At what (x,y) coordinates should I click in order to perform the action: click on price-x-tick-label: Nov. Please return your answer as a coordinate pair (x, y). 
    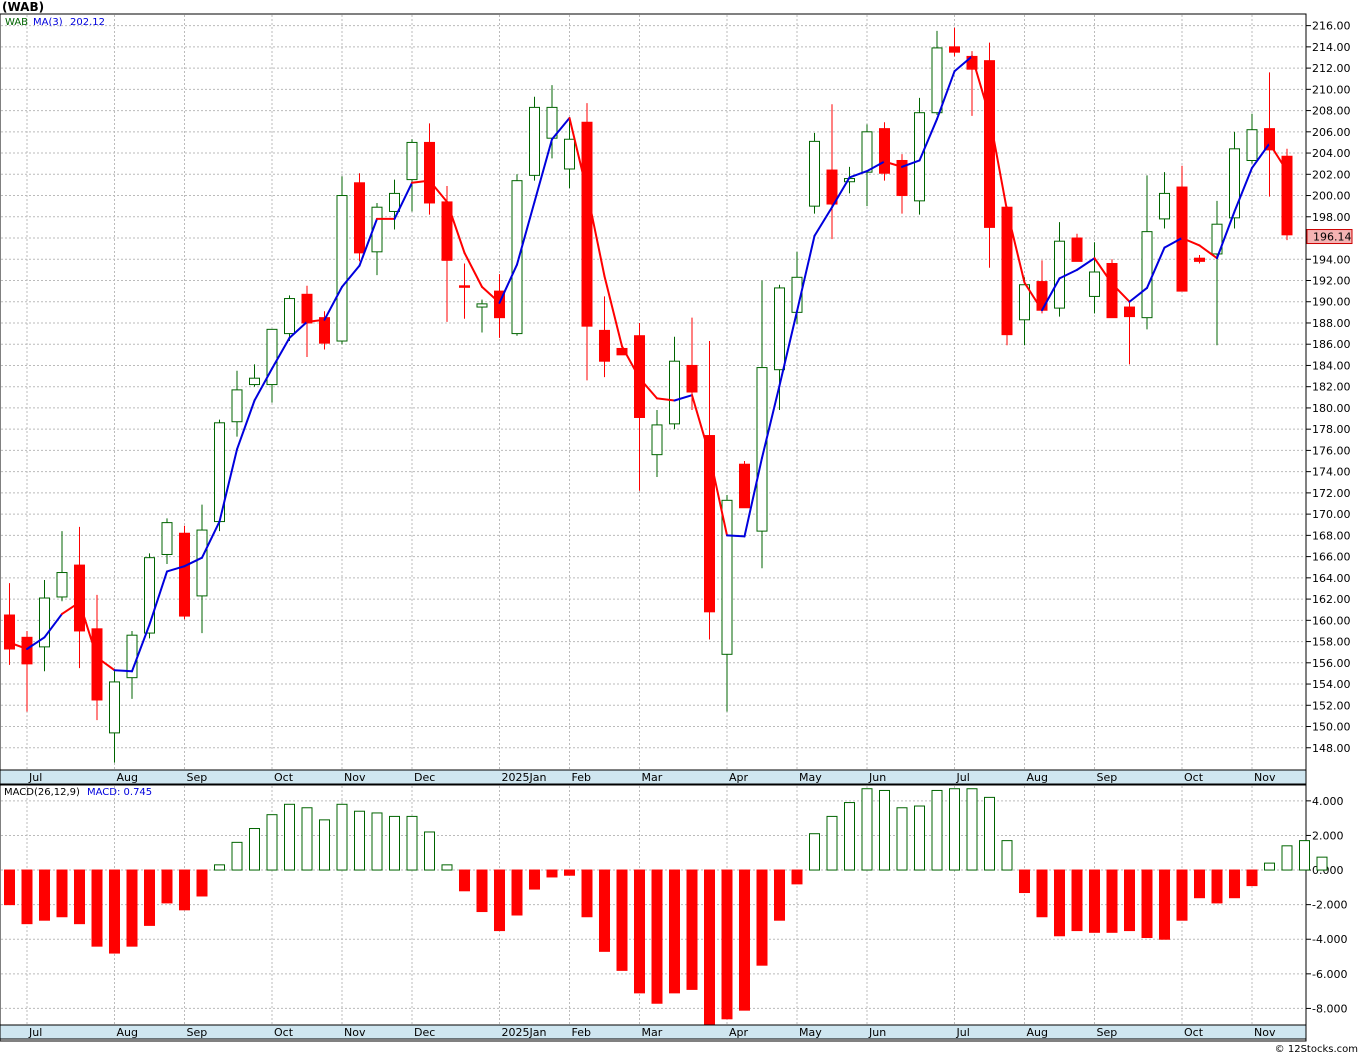
    Looking at the image, I should click on (355, 777).